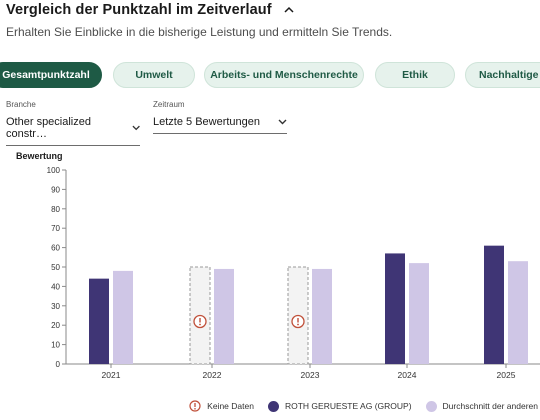 The width and height of the screenshot is (540, 420). I want to click on bar-others-2024, so click(419, 313).